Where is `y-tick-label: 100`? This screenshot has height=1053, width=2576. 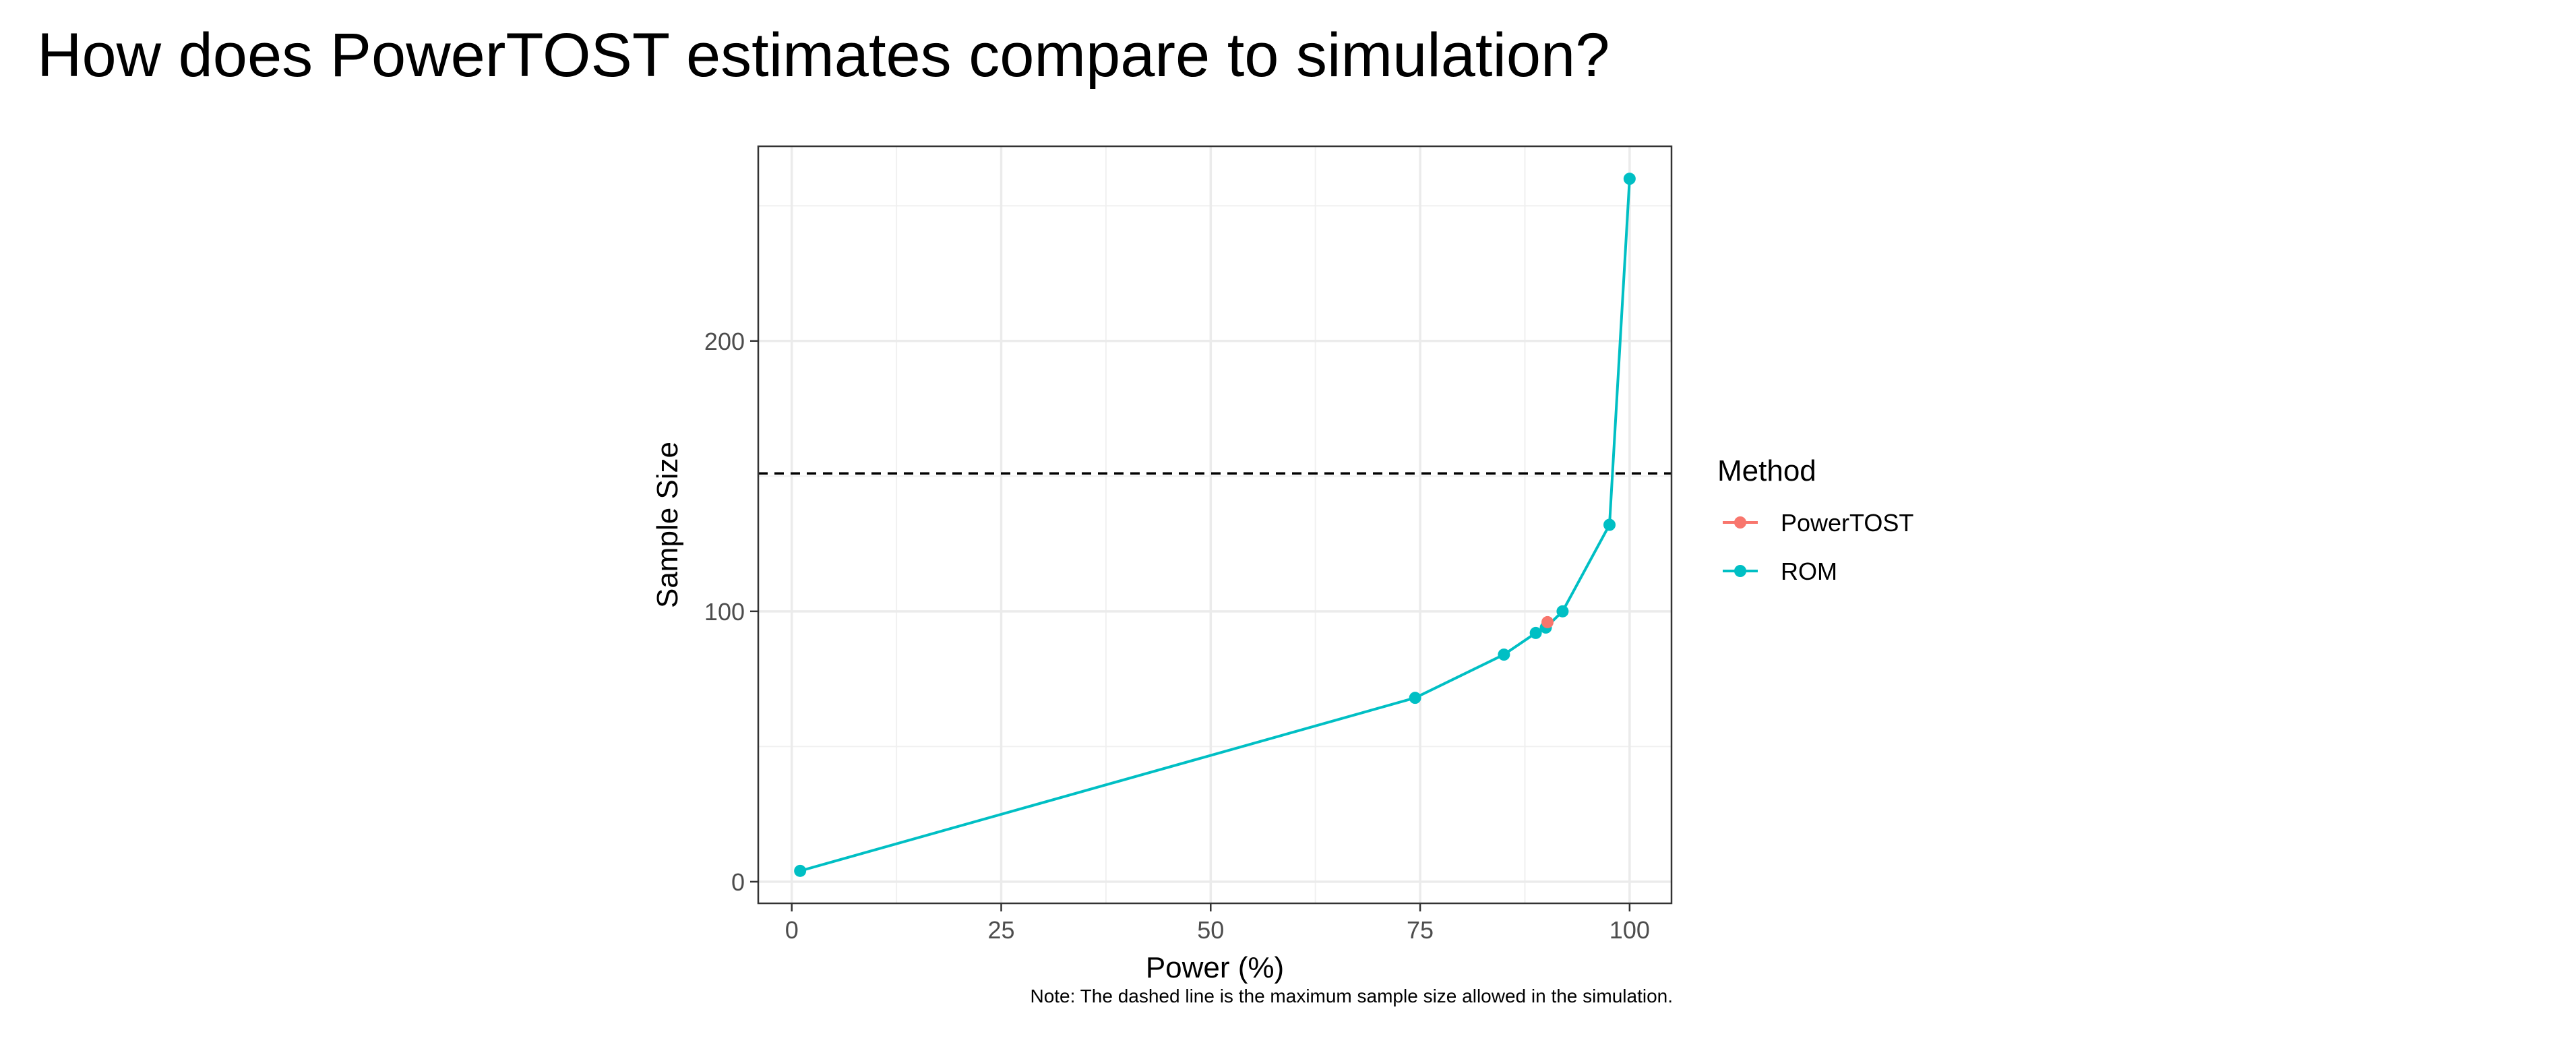 y-tick-label: 100 is located at coordinates (724, 612).